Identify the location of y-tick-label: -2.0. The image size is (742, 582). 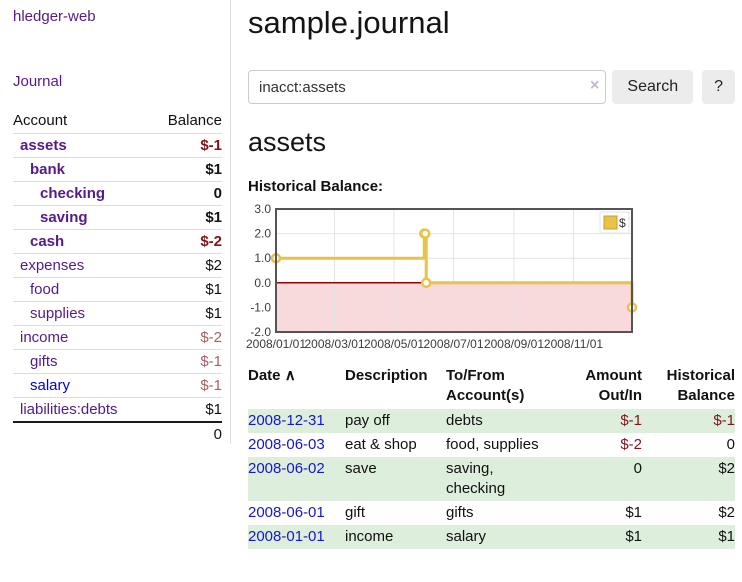
(260, 332).